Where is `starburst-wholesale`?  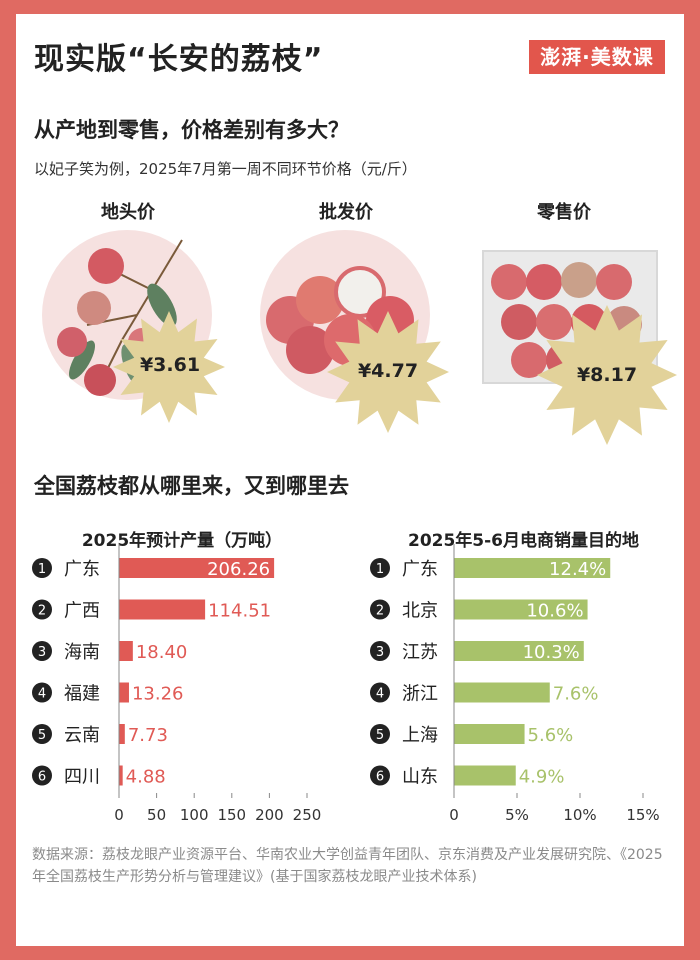
starburst-wholesale is located at coordinates (388, 372).